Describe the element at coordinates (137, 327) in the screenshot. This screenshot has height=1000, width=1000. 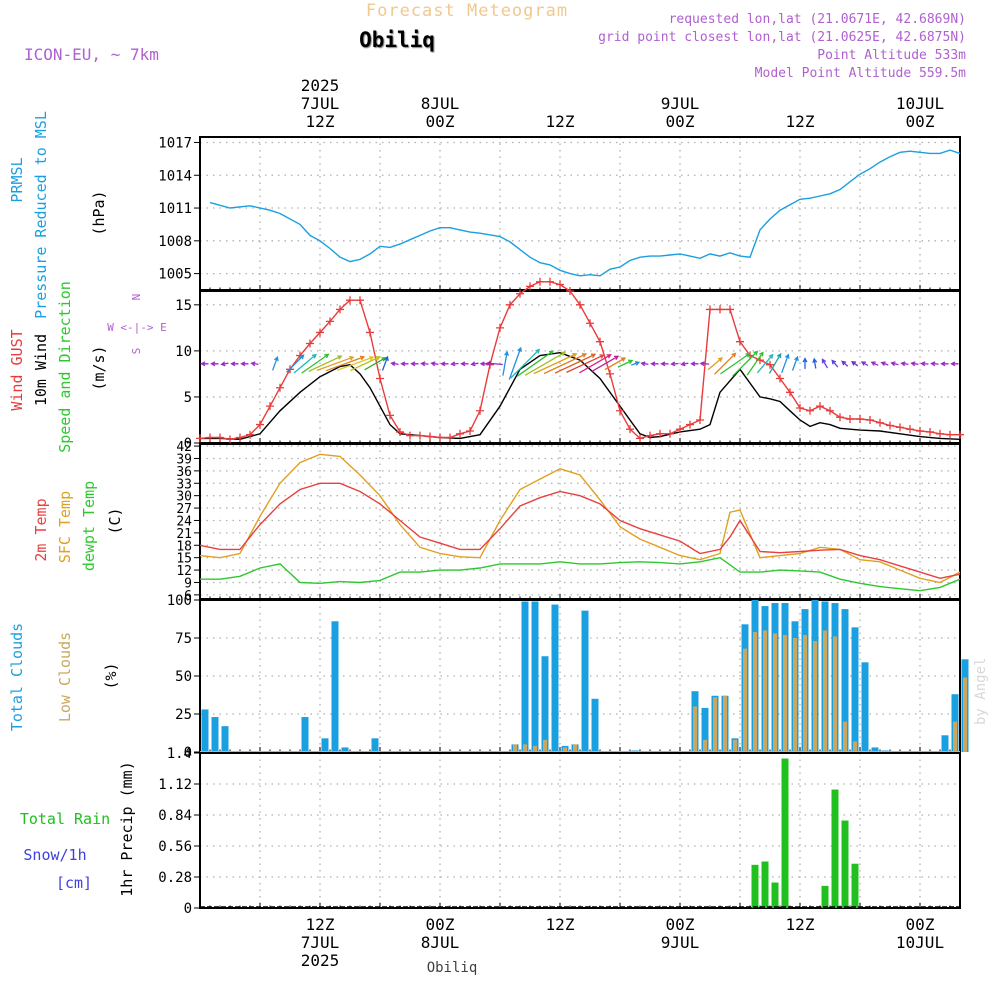
I see `compass-we: W <-|-> E` at that location.